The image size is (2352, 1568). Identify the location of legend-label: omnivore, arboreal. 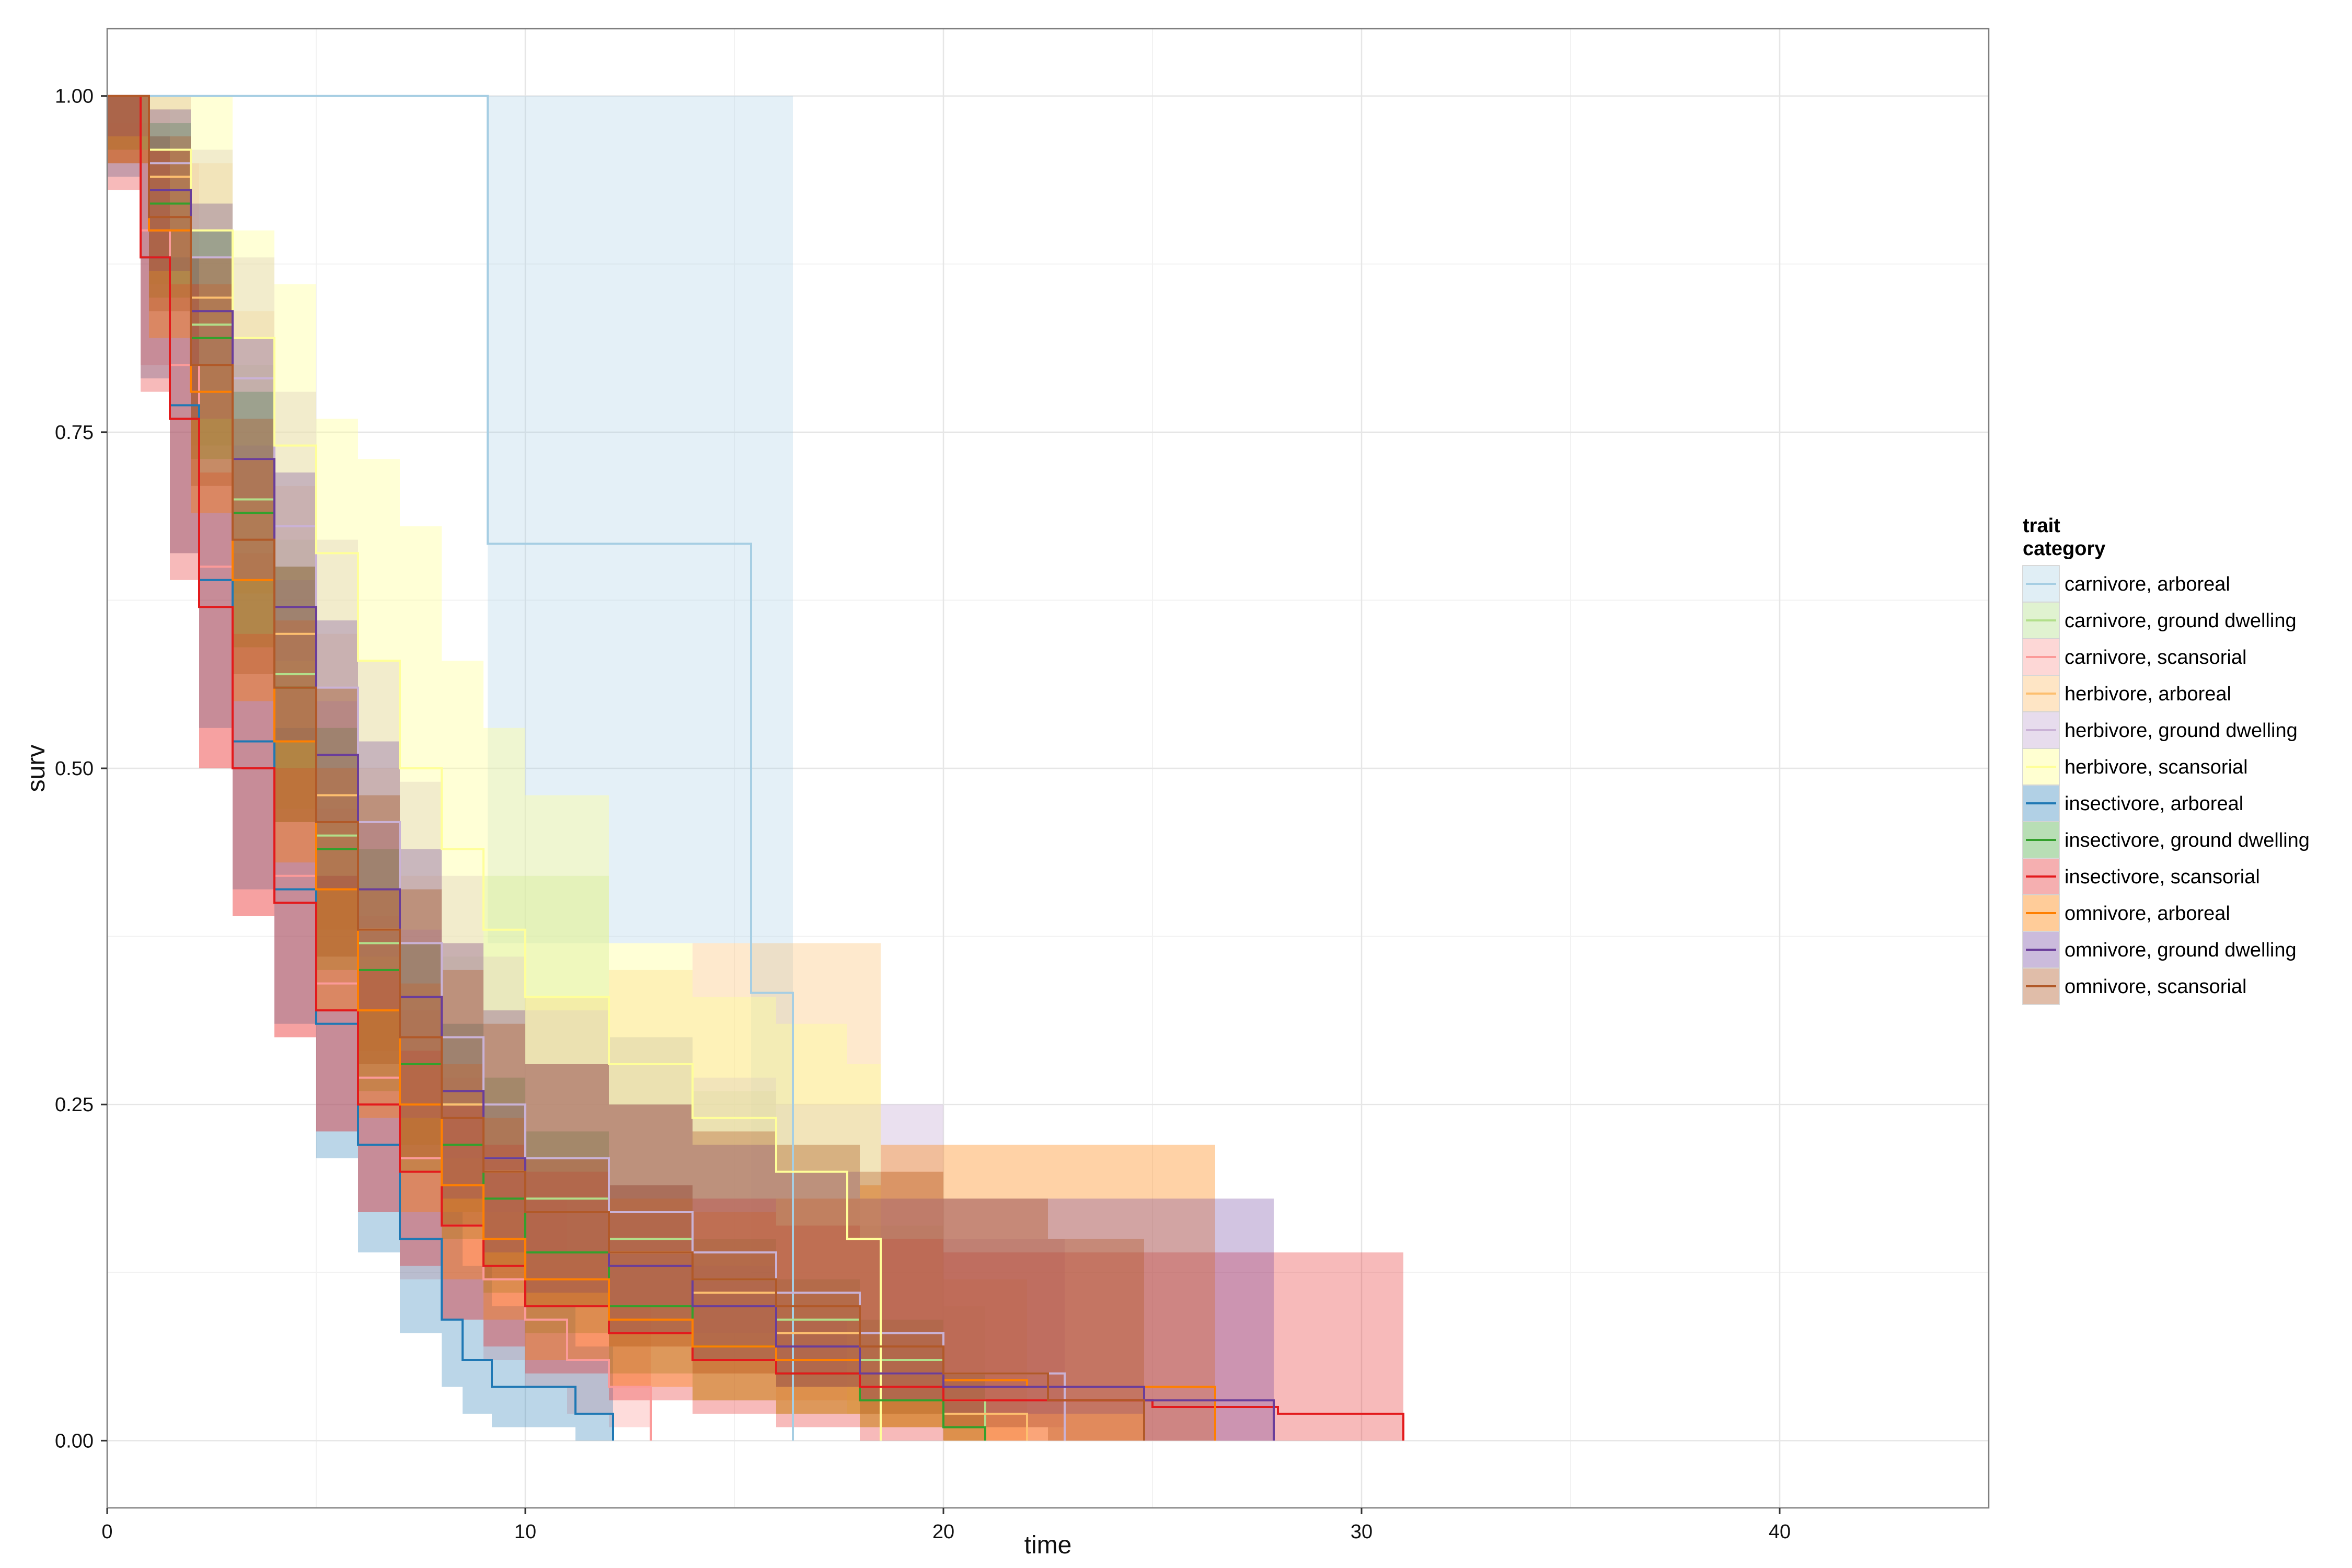
(2147, 914).